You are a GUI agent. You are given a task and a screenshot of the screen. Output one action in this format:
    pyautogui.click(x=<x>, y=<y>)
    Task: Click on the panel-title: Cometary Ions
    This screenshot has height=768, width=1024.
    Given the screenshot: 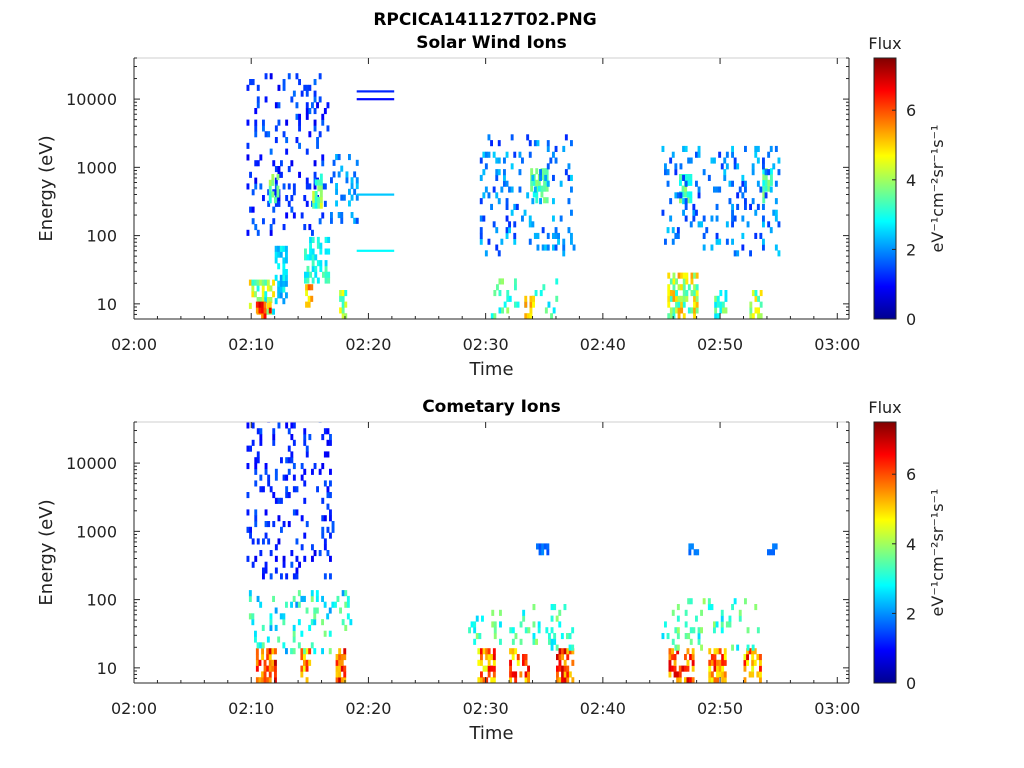 What is the action you would take?
    pyautogui.click(x=491, y=407)
    